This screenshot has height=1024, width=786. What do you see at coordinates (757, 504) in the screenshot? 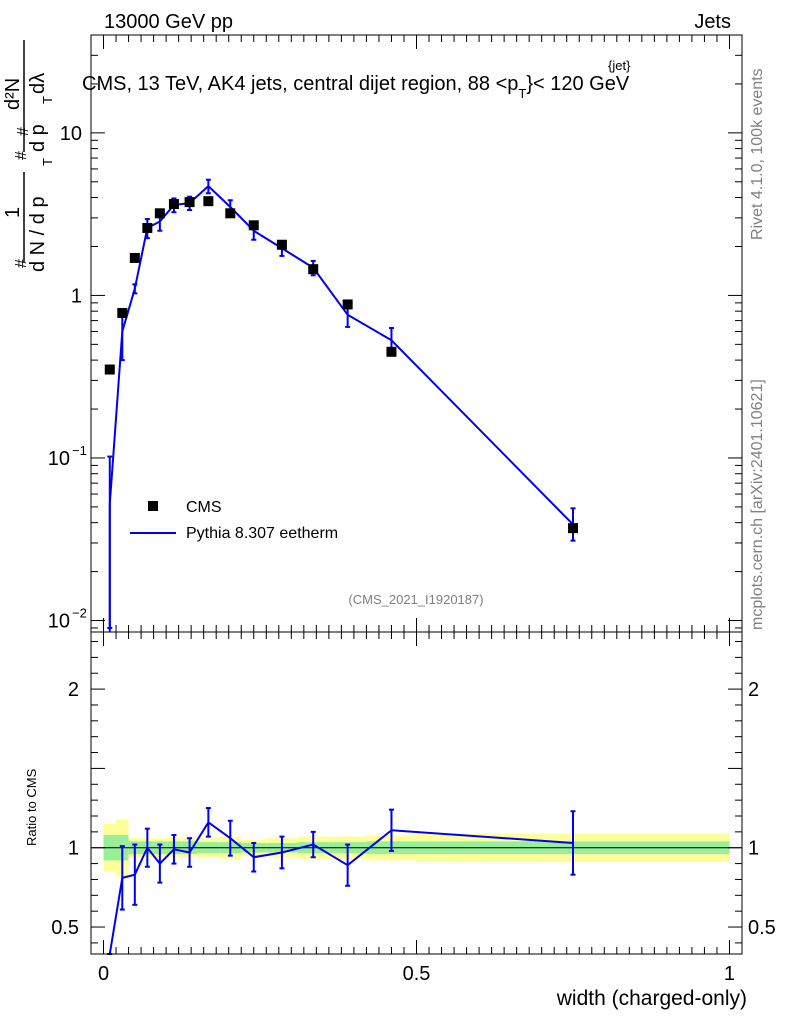
I see `mcplots-source-label: mcplots.cern.ch [arXiv:2401.10621]` at bounding box center [757, 504].